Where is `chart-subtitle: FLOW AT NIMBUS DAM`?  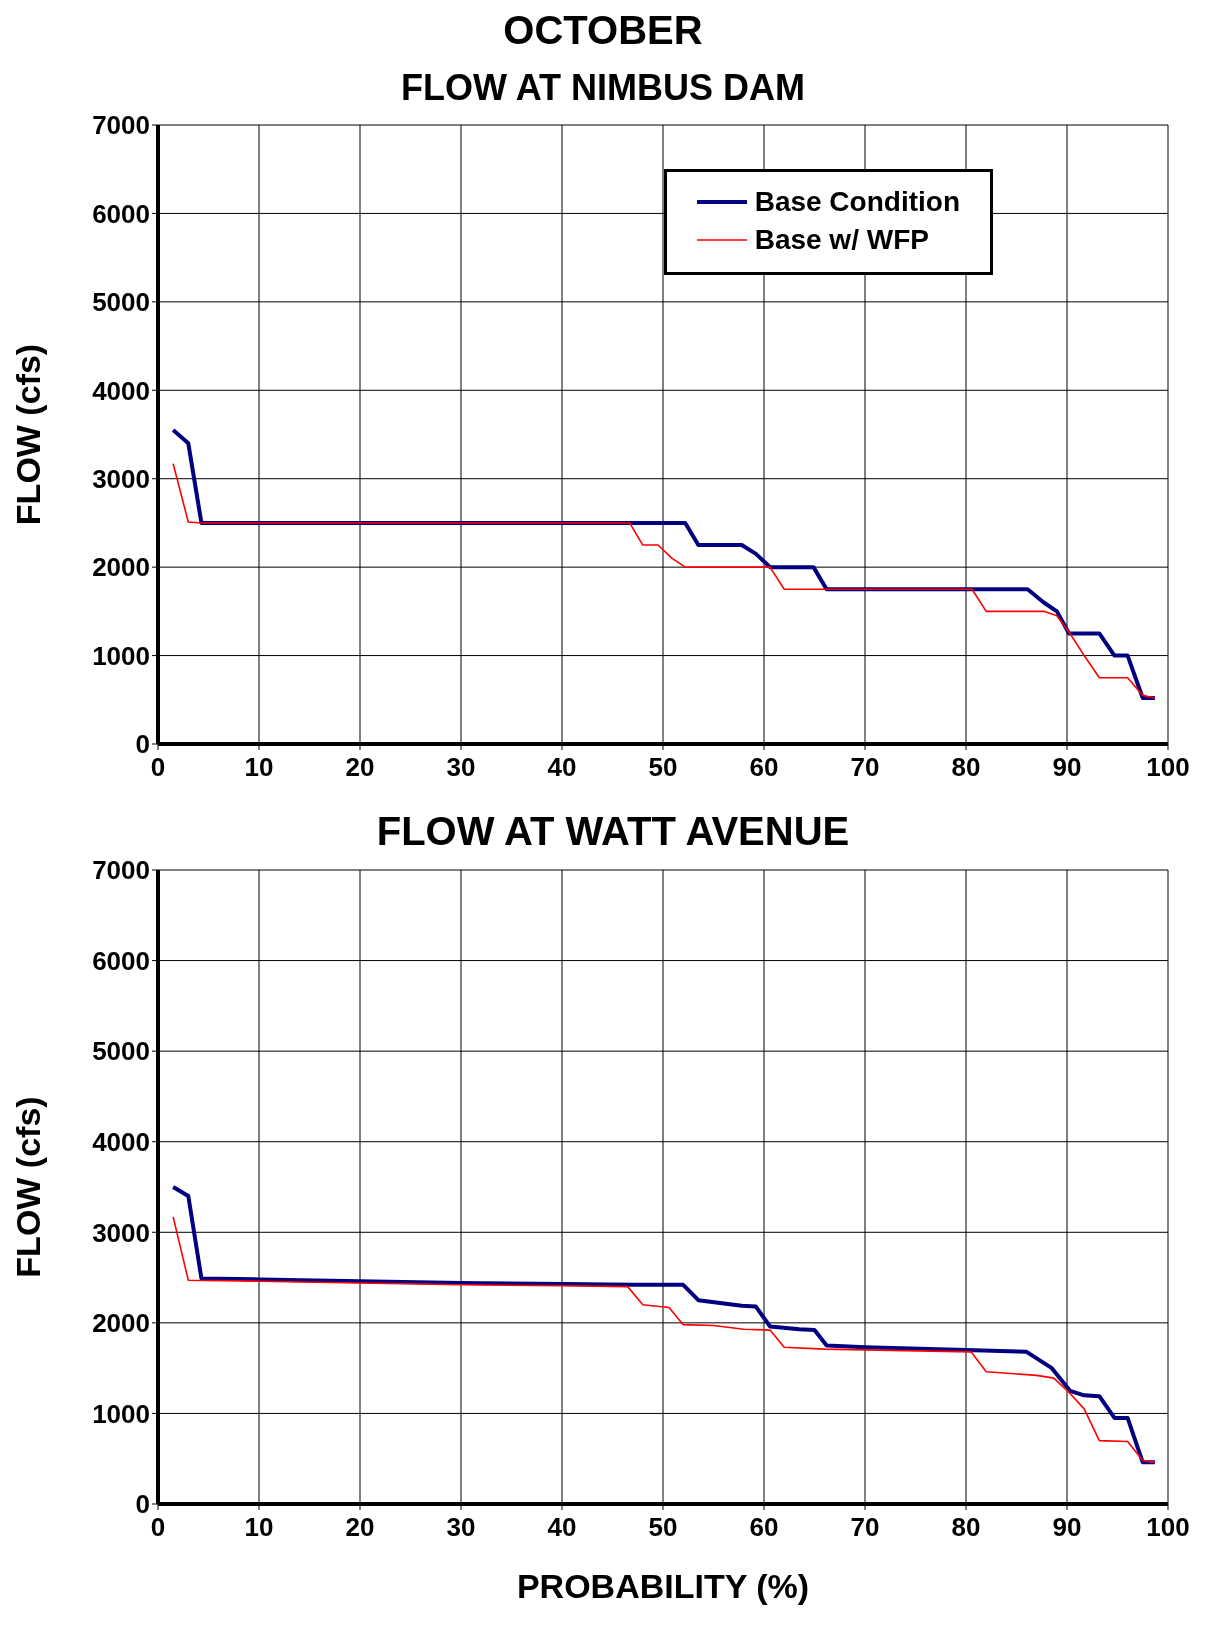 chart-subtitle: FLOW AT NIMBUS DAM is located at coordinates (603, 88).